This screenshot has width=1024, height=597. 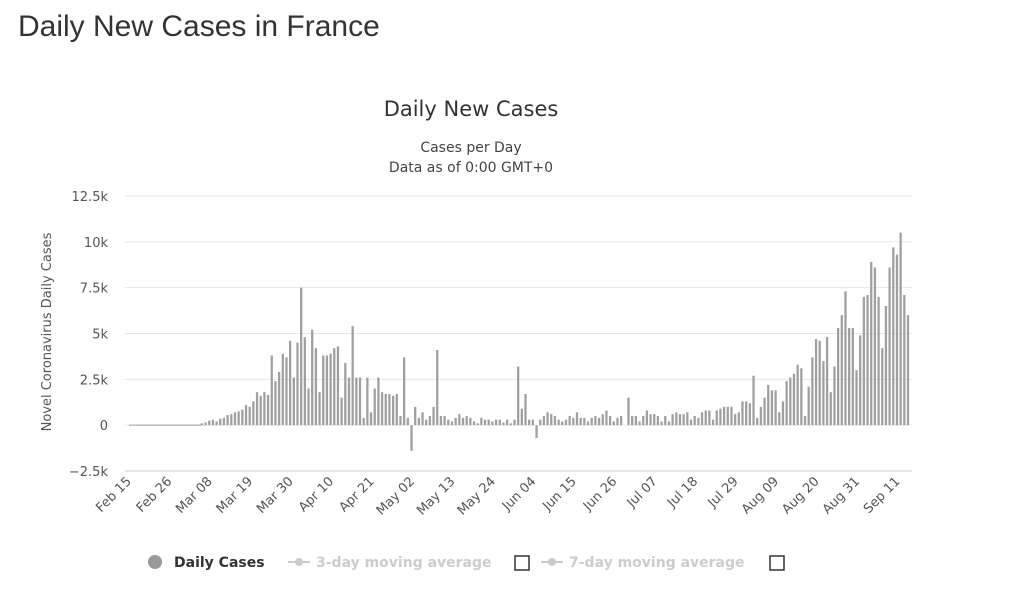 What do you see at coordinates (390, 563) in the screenshot?
I see `legend-item-3-day-average: 3-day moving average` at bounding box center [390, 563].